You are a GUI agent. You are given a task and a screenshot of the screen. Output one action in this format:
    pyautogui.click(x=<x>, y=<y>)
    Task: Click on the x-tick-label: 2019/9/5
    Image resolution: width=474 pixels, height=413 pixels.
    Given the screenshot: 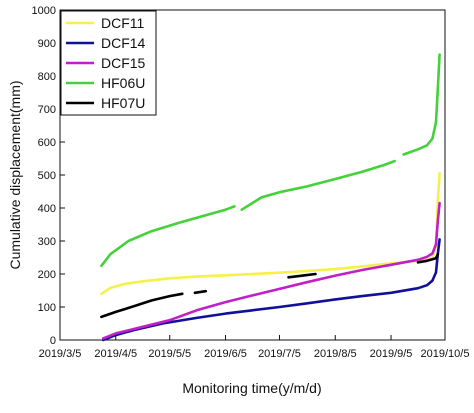 What is the action you would take?
    pyautogui.click(x=391, y=354)
    